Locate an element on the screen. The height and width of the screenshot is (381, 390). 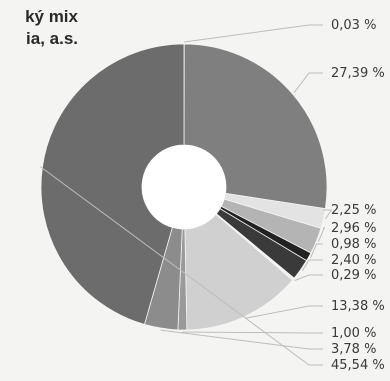
chart-title-line-2: ia, a.s. is located at coordinates (52, 38).